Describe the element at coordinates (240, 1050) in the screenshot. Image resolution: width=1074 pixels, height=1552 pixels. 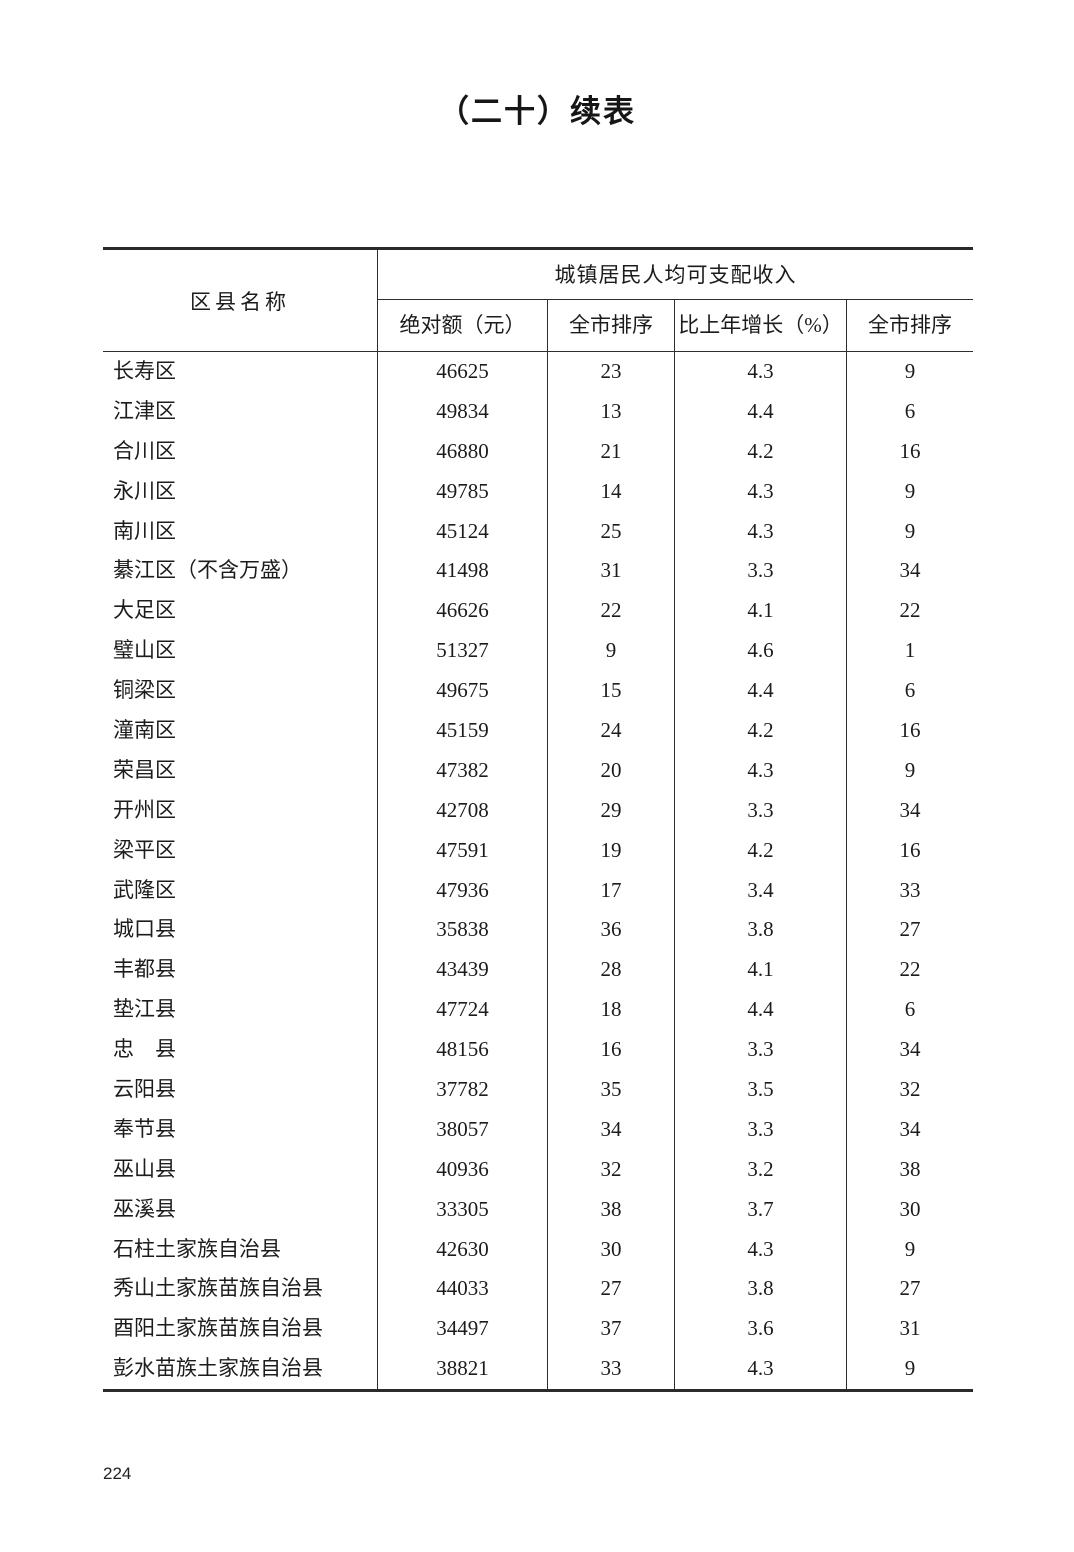
I see `county-name: 忠 县` at that location.